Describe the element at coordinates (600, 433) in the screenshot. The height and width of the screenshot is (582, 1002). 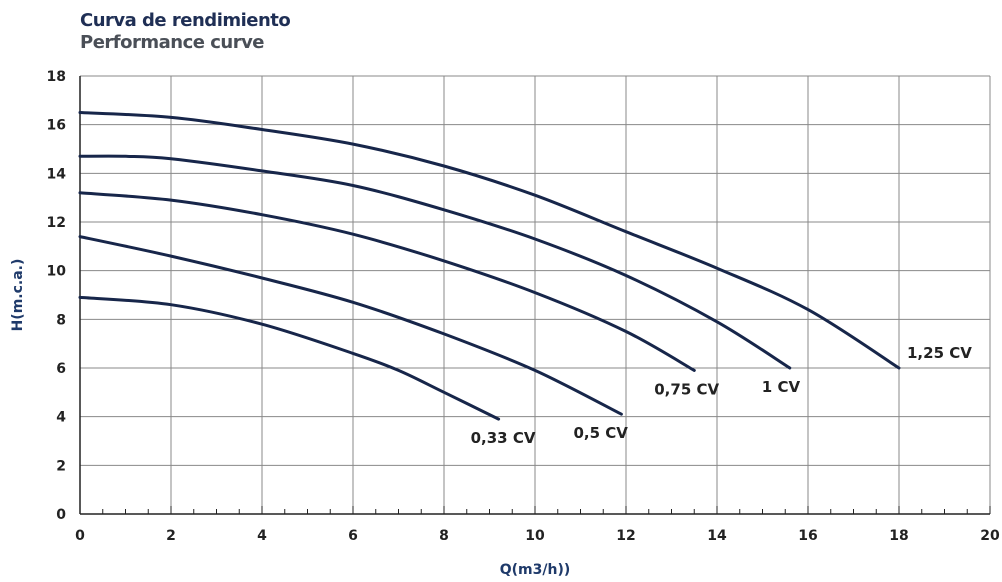
I see `series-label: 0,5 CV` at that location.